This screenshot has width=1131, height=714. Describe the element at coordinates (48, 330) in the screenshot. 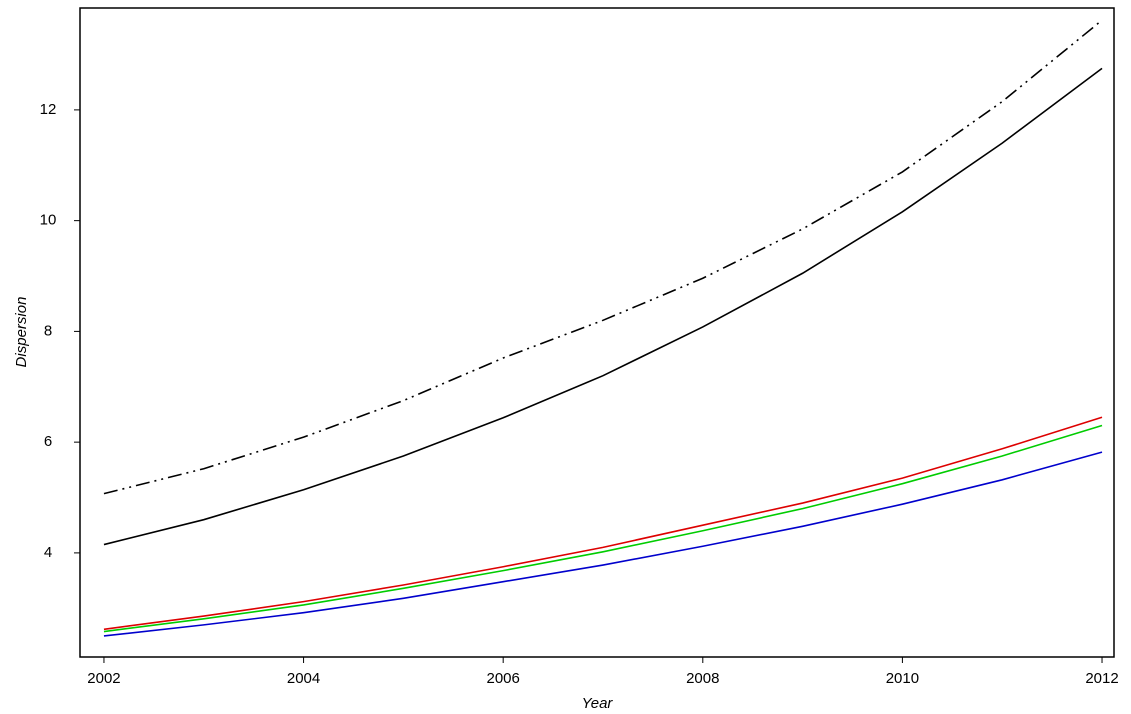

I see `y-tick-label: 8` at that location.